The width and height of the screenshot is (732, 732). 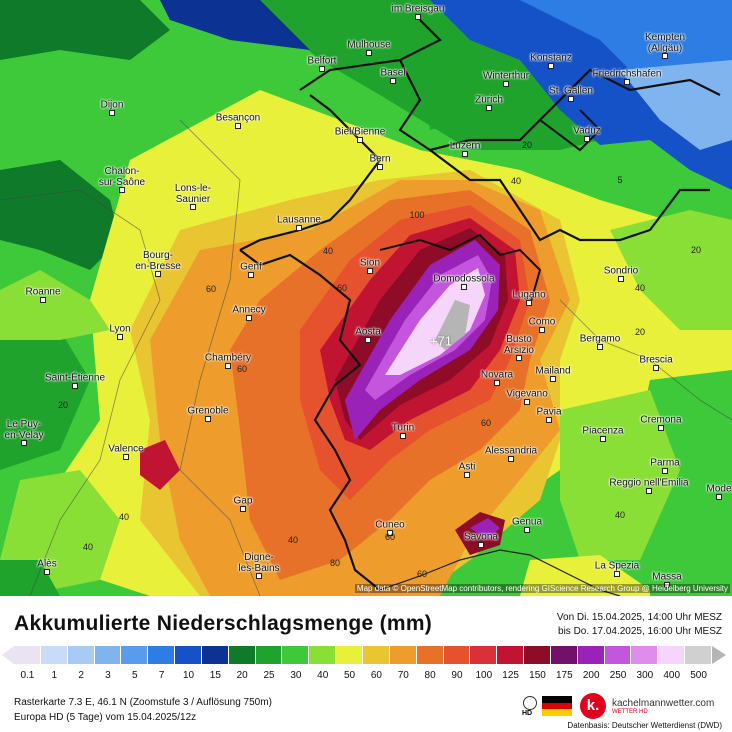 What do you see at coordinates (112, 105) in the screenshot?
I see `city-label: Dijon` at bounding box center [112, 105].